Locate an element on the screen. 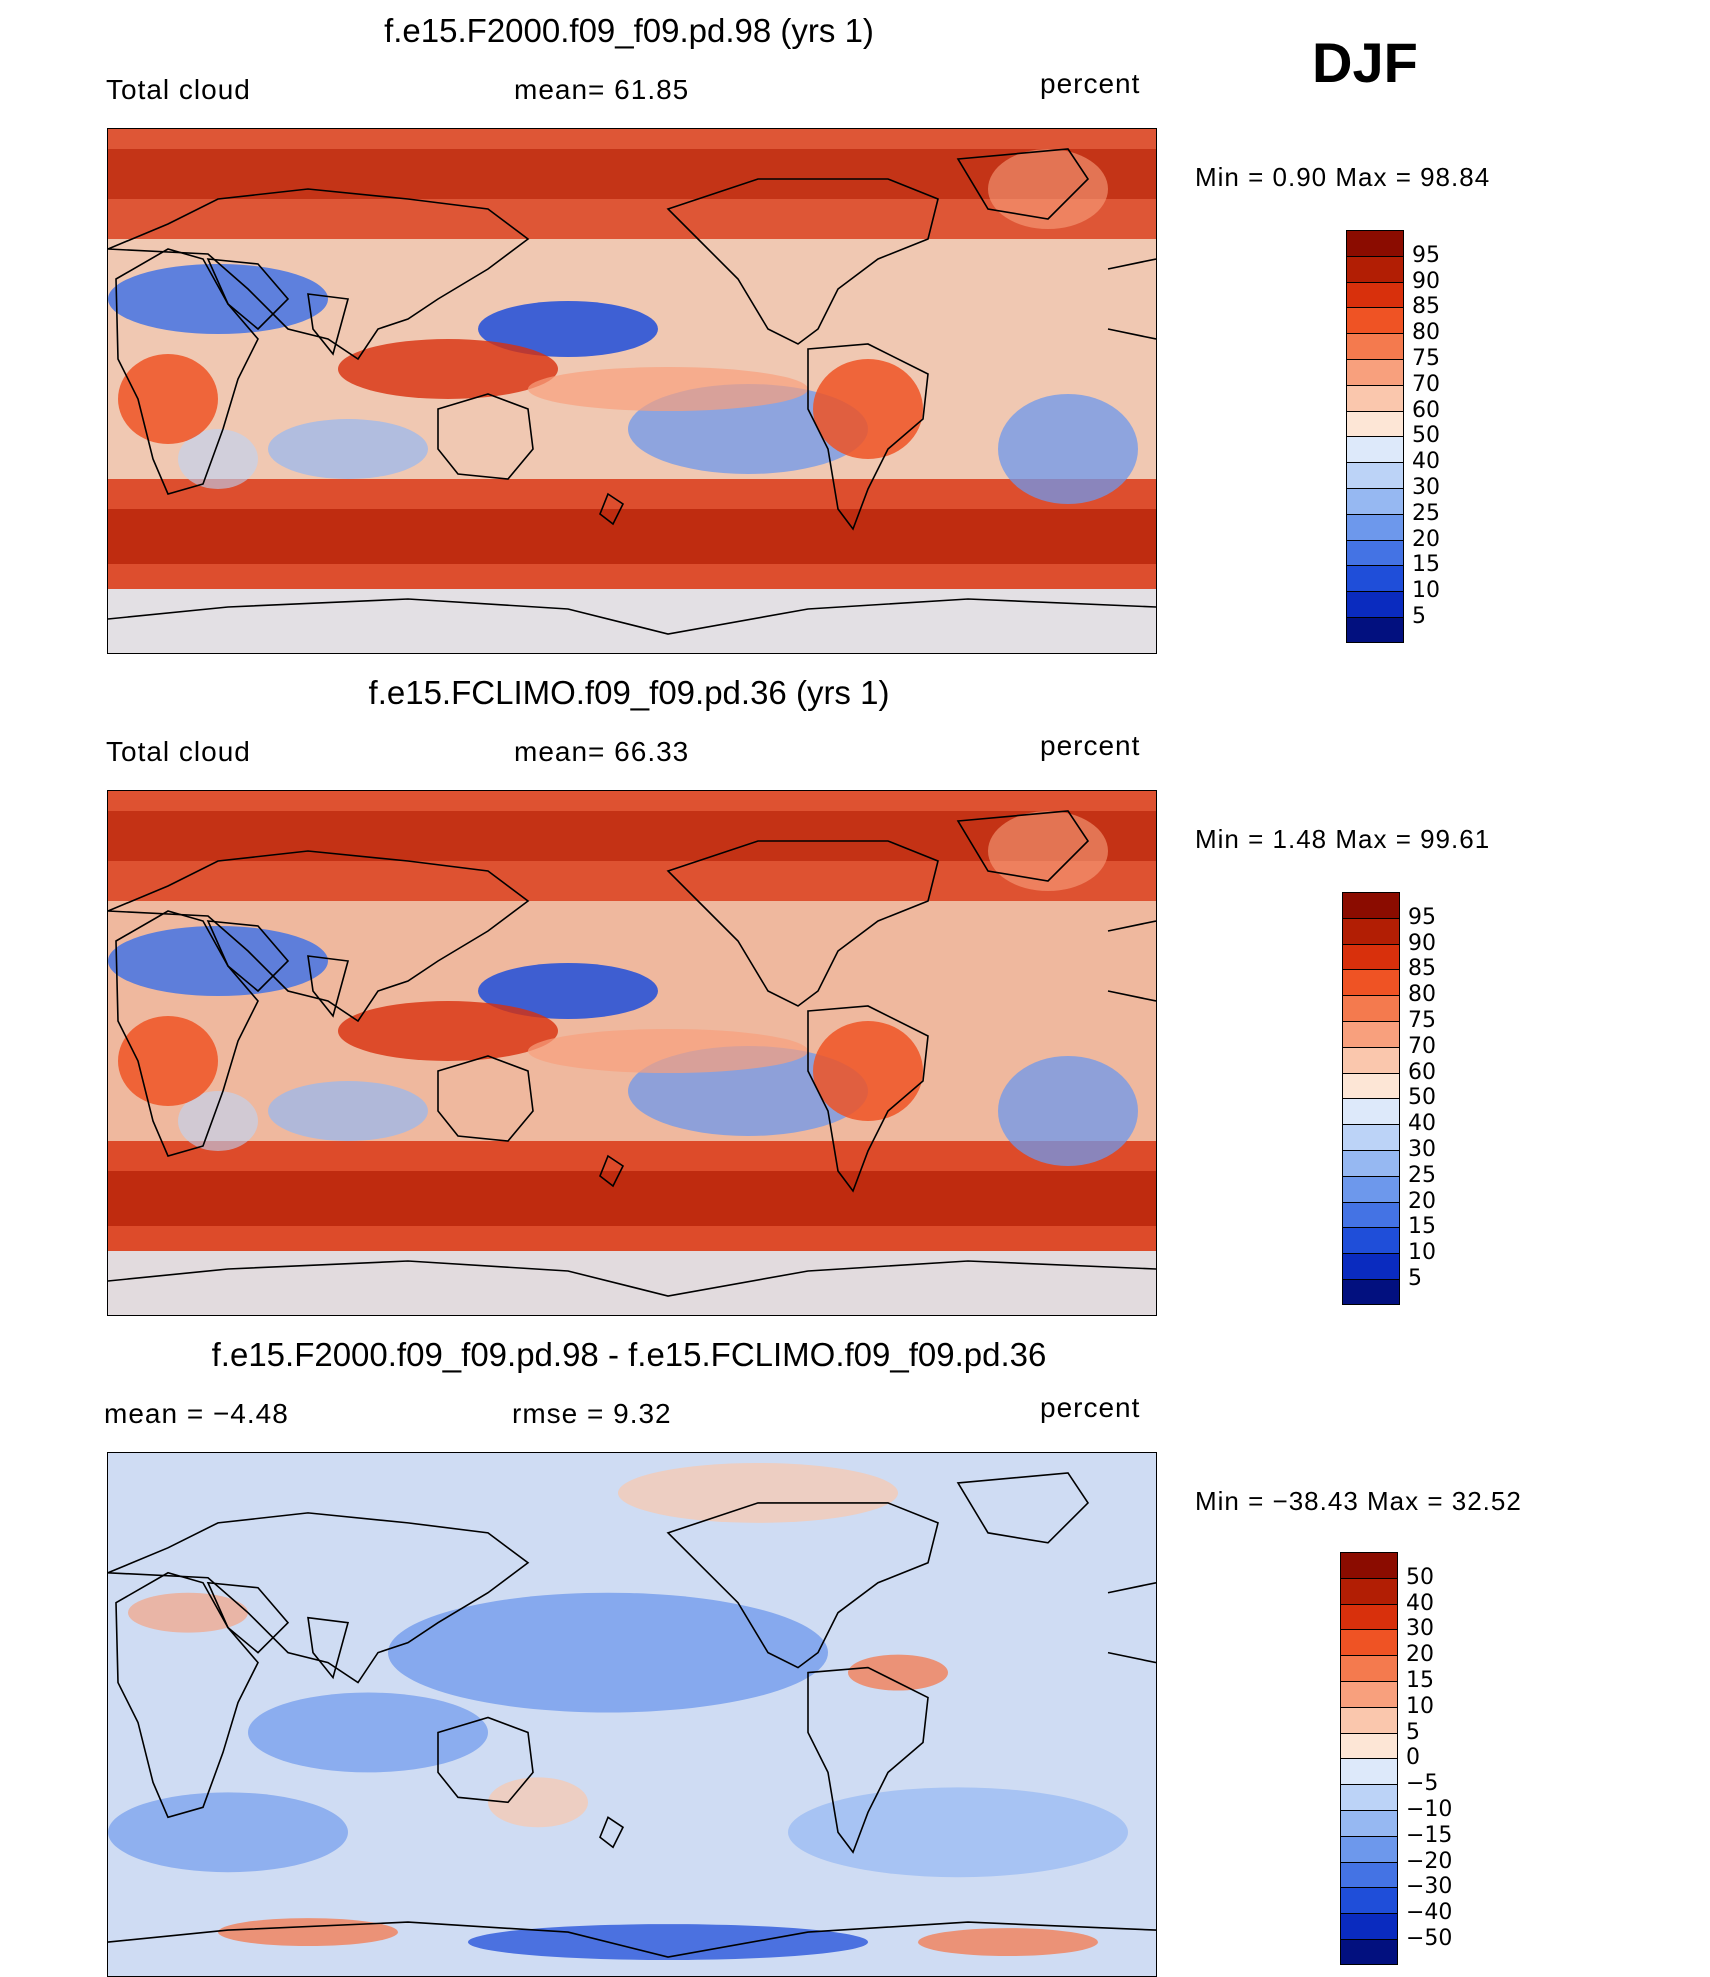 The height and width of the screenshot is (1977, 1710). colorbar-tick-label: 80 is located at coordinates (1426, 333).